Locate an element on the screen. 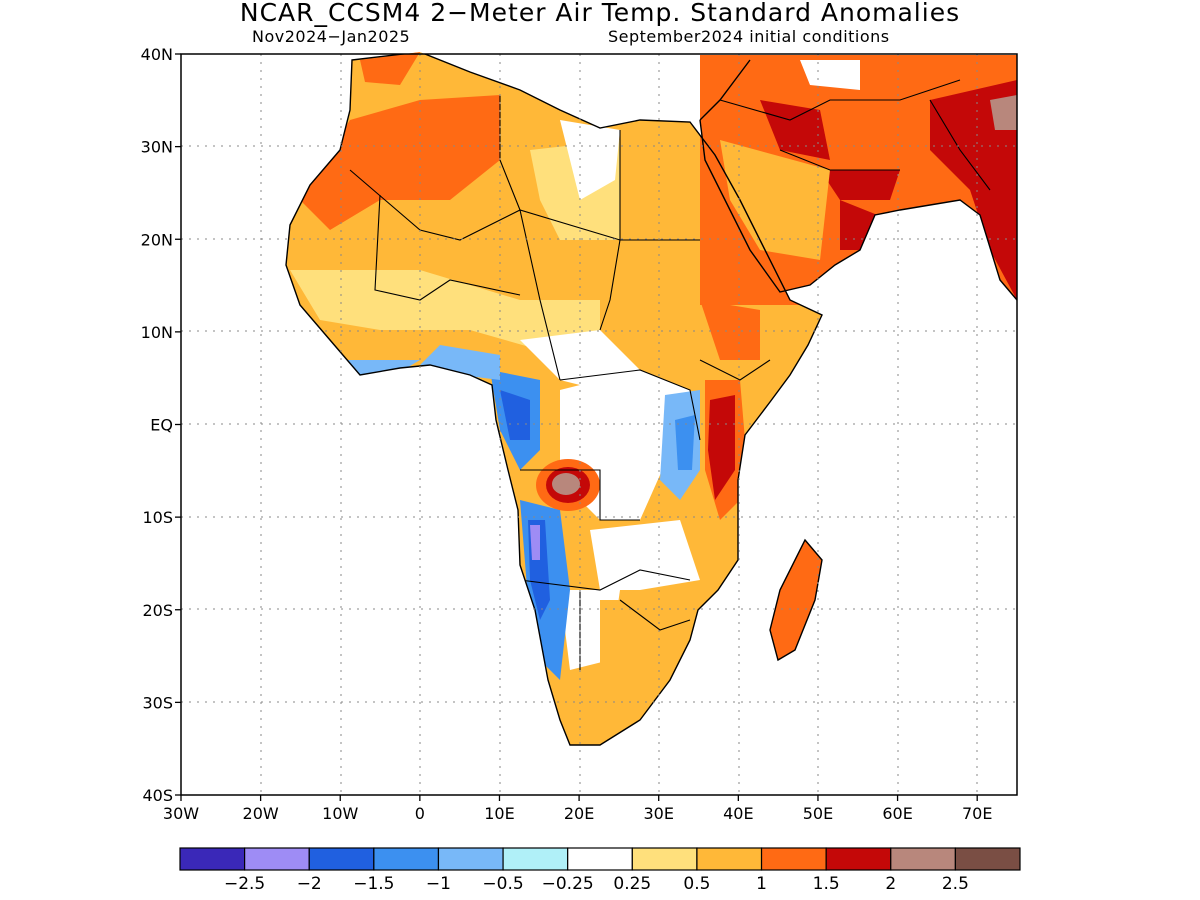 This screenshot has height=900, width=1200. y-tick-label: 30S is located at coordinates (157, 702).